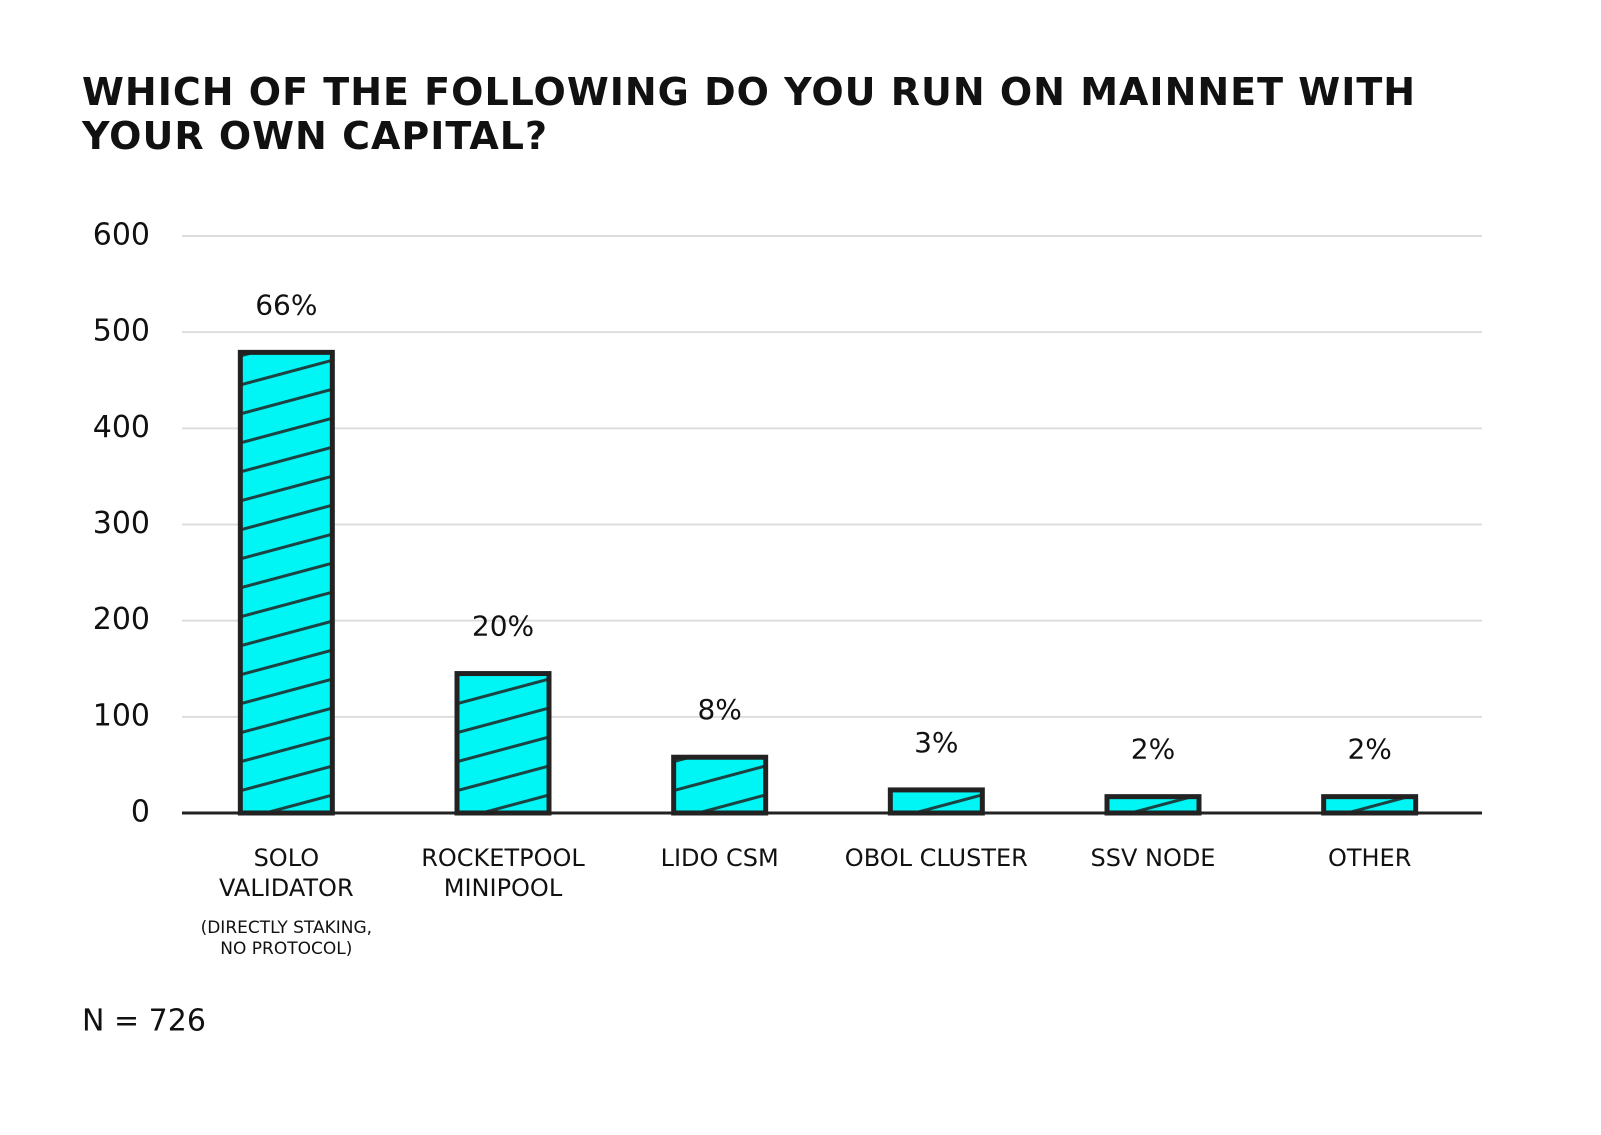 This screenshot has height=1135, width=1601. What do you see at coordinates (140, 812) in the screenshot?
I see `y-tick-label: 0` at bounding box center [140, 812].